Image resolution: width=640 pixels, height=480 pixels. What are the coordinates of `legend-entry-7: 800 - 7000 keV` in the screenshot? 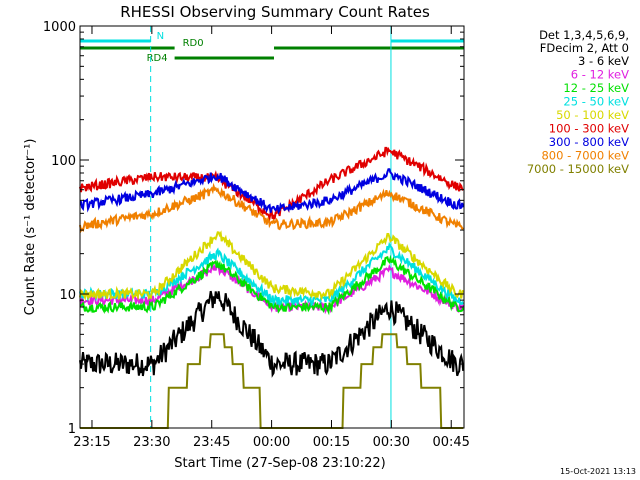 It's located at (585, 156).